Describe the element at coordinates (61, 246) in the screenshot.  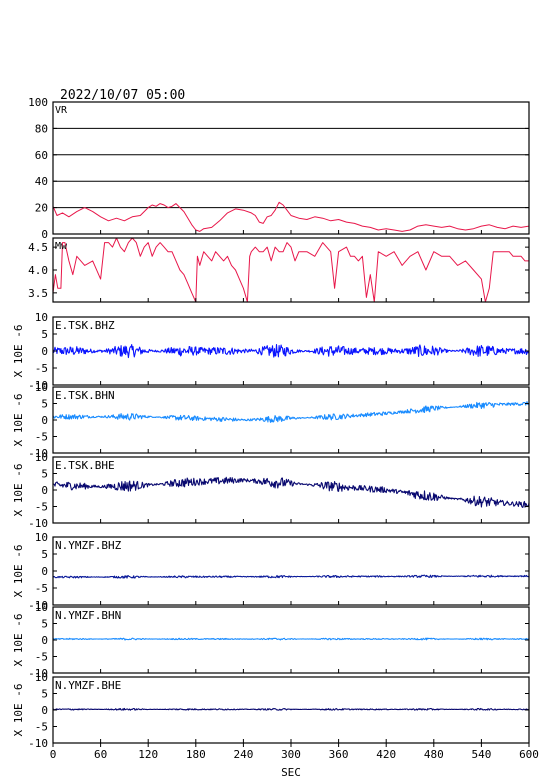
I see `panel-title: Mw` at that location.